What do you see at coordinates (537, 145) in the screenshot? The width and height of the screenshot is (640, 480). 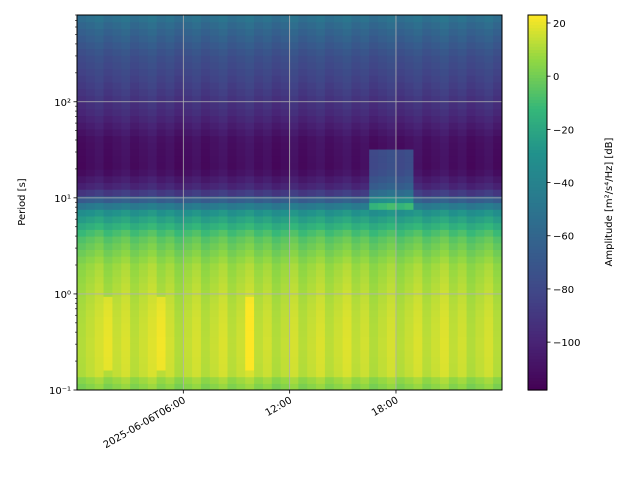 I see `colorbar-segment` at bounding box center [537, 145].